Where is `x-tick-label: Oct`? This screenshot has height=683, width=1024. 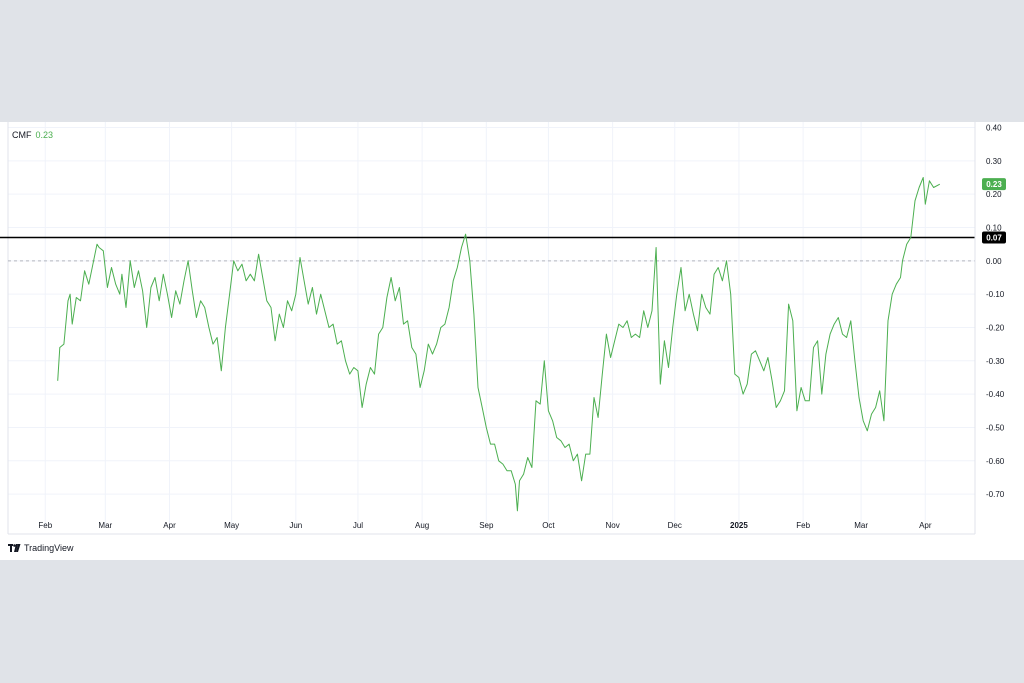 x-tick-label: Oct is located at coordinates (548, 525).